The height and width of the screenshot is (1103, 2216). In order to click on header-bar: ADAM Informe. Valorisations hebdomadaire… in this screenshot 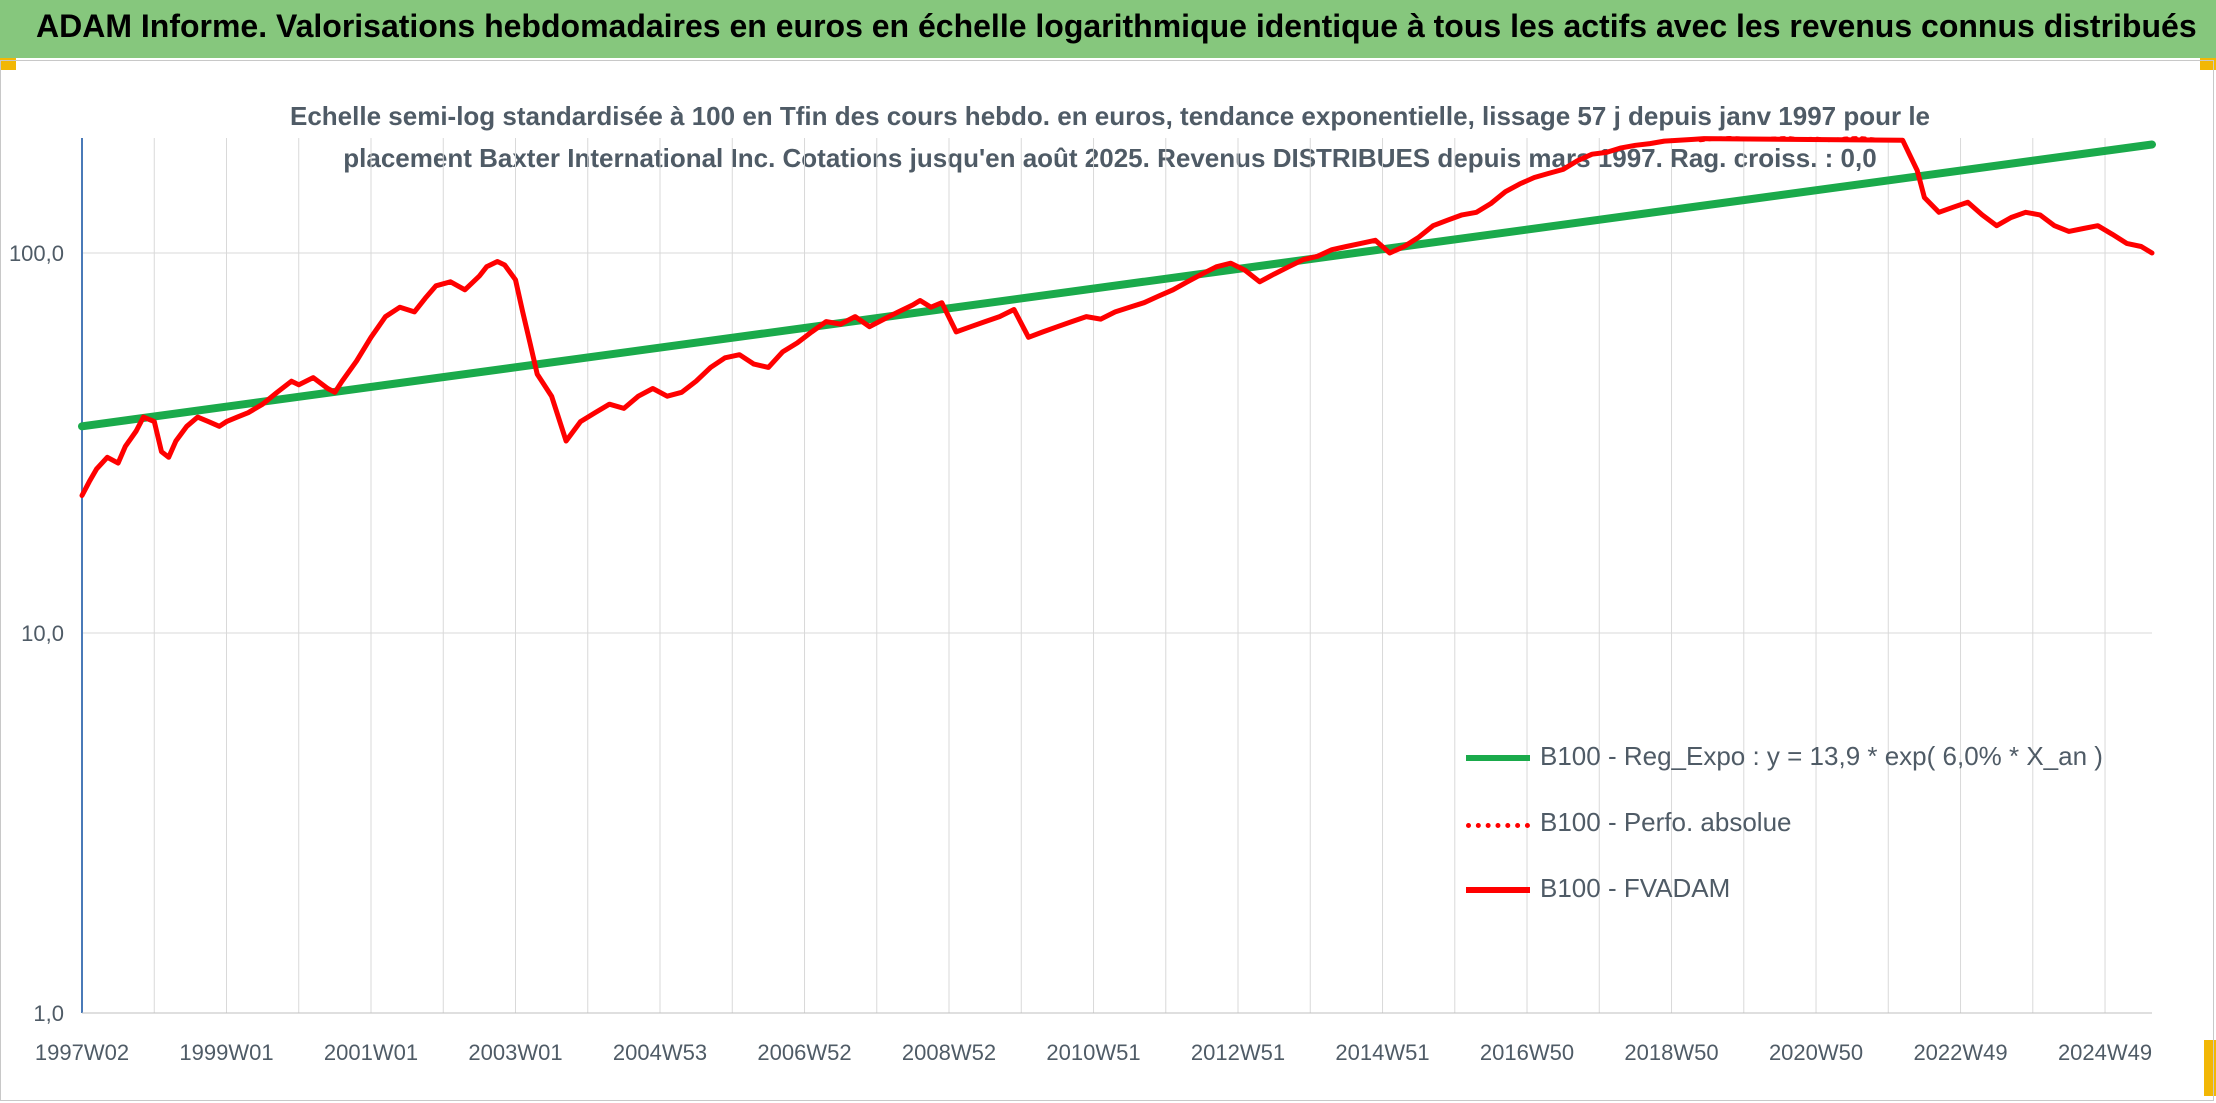, I will do `click(1108, 29)`.